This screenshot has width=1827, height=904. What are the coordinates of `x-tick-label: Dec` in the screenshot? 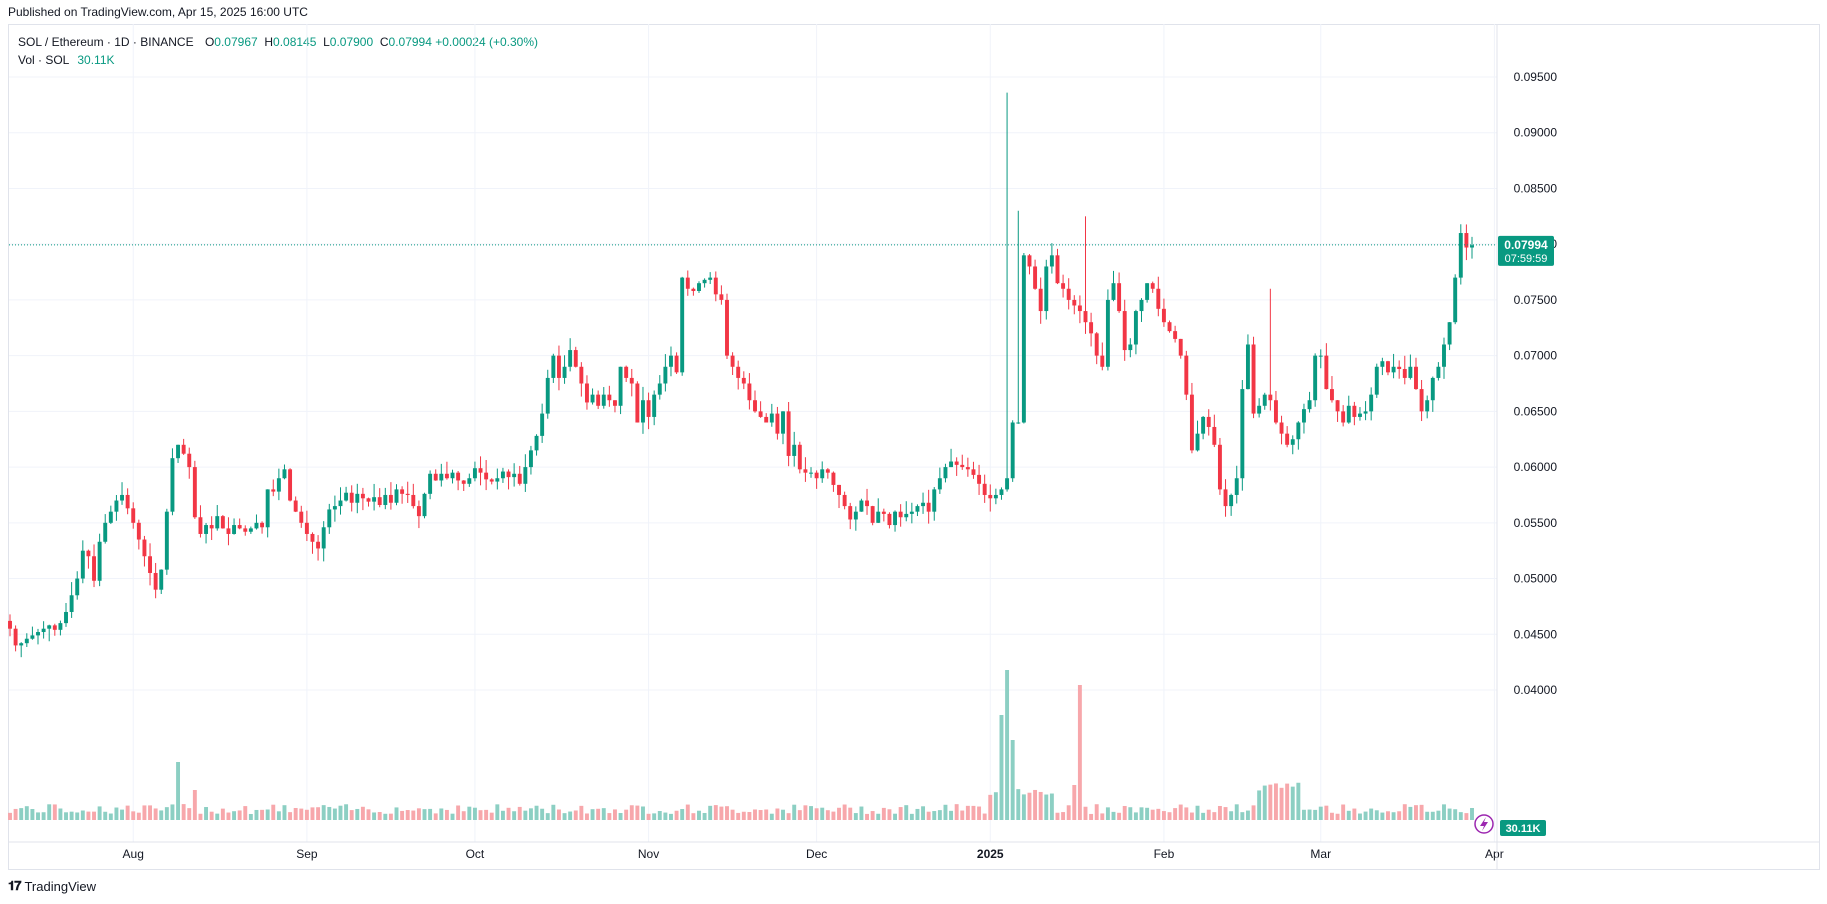 It's located at (816, 854).